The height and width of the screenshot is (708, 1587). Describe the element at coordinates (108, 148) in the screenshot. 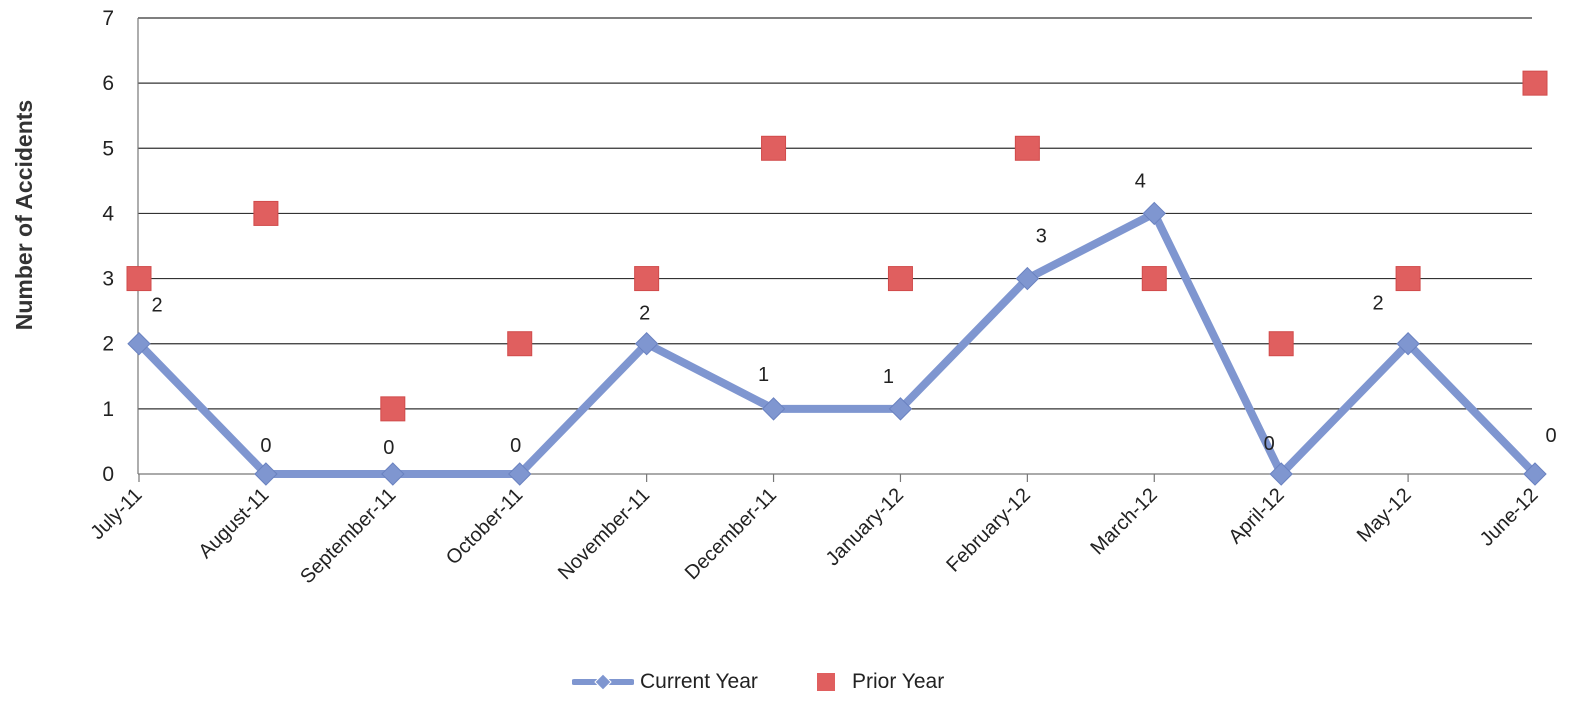

I see `y-tick-label: 5` at that location.